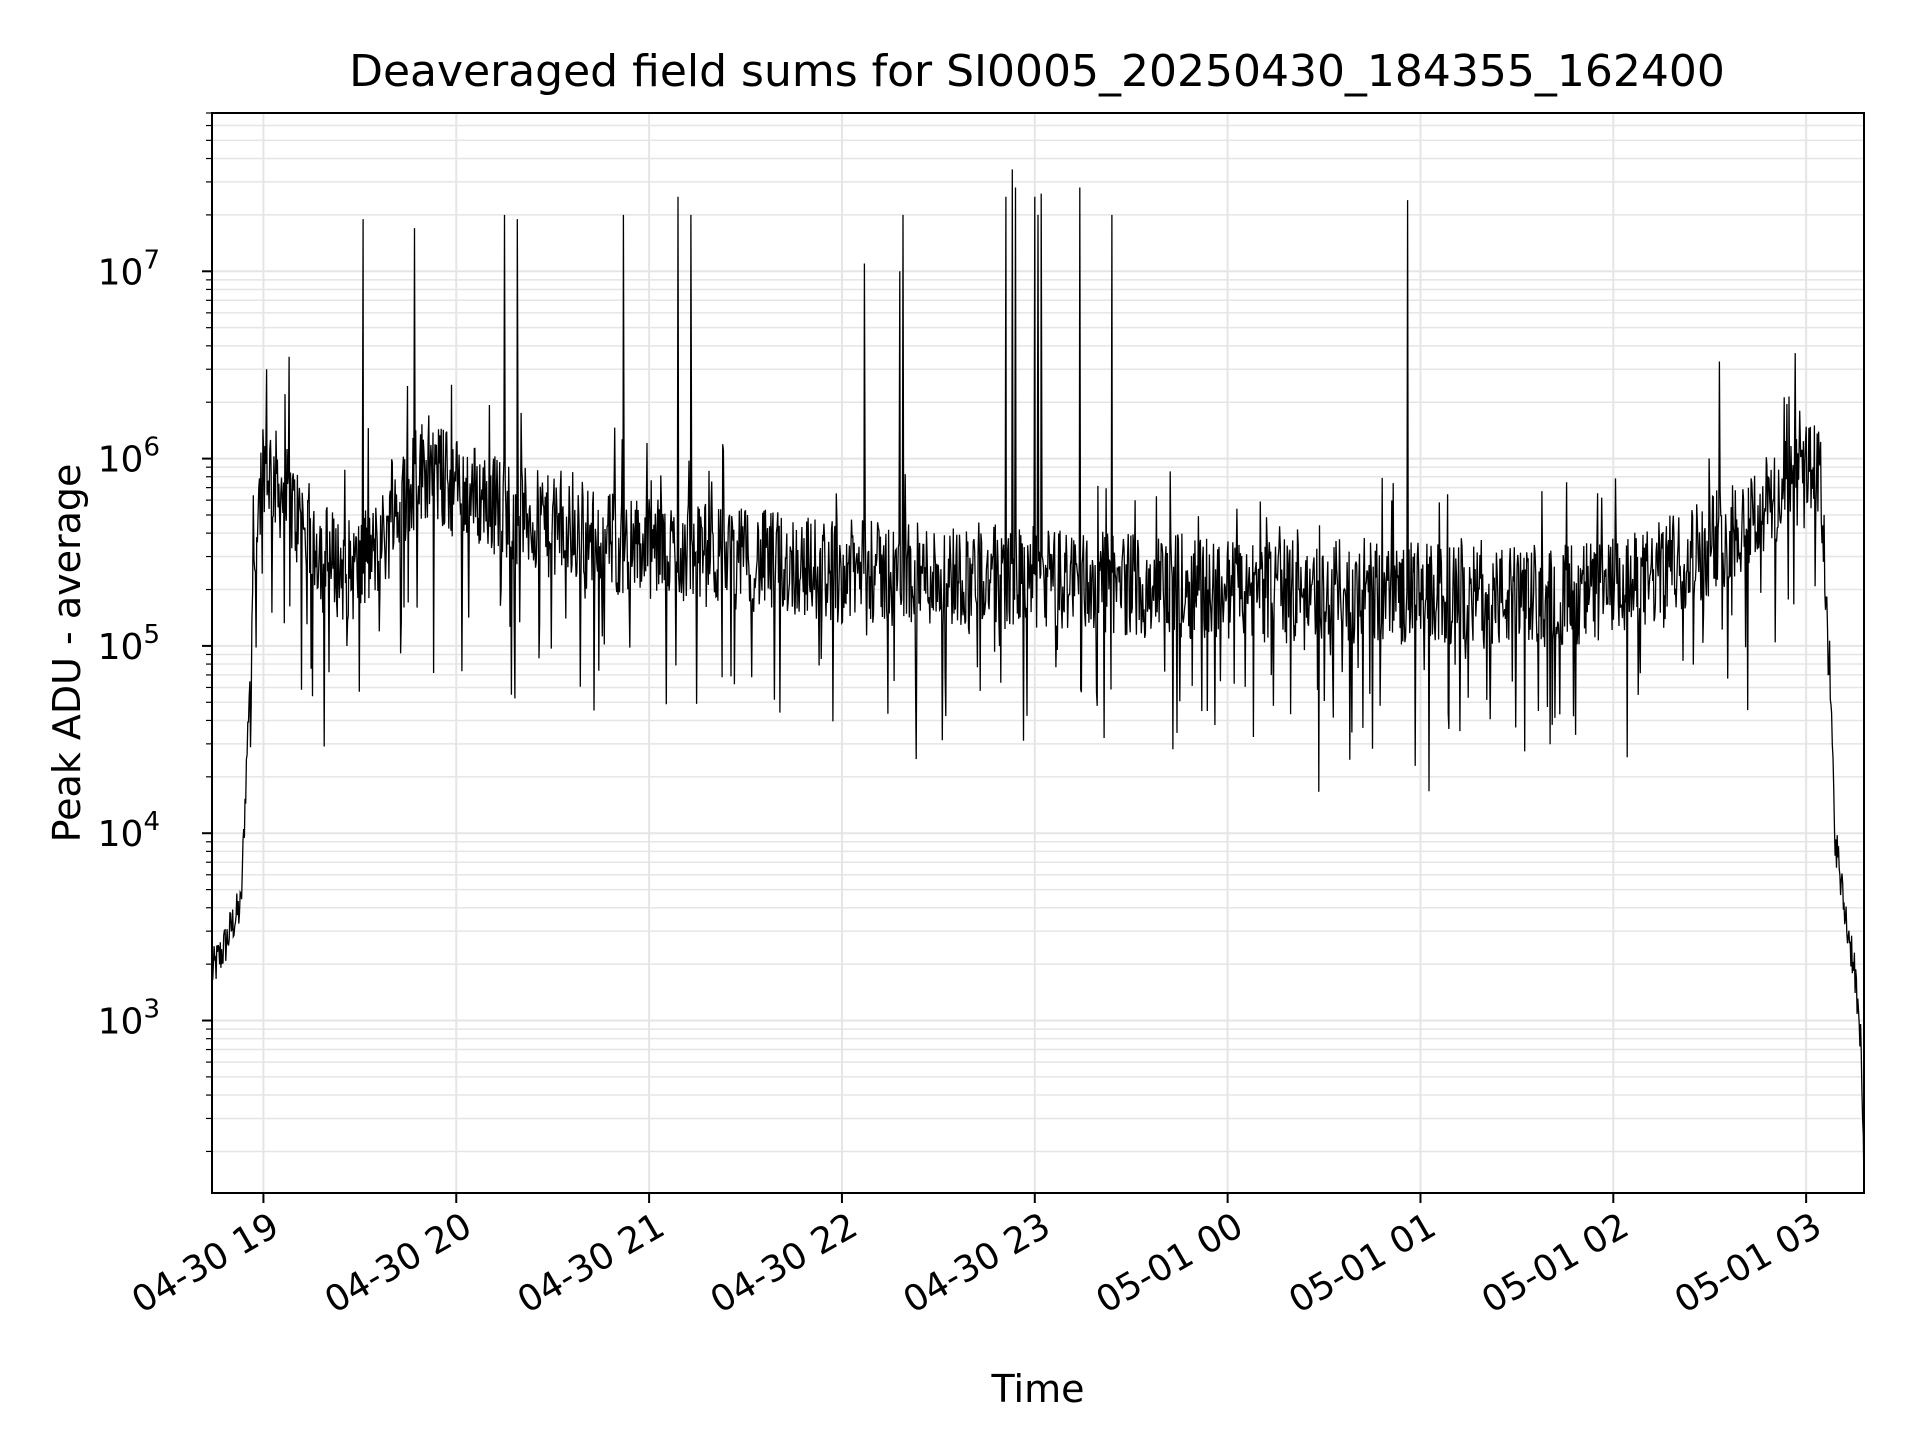  Describe the element at coordinates (129, 1019) in the screenshot. I see `y-tick-label: 10³` at that location.